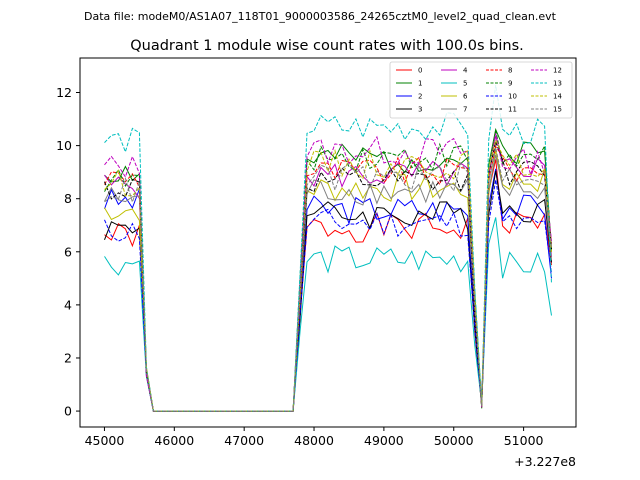 The image size is (640, 480). Describe the element at coordinates (105, 440) in the screenshot. I see `x-tick-label: 45000` at that location.